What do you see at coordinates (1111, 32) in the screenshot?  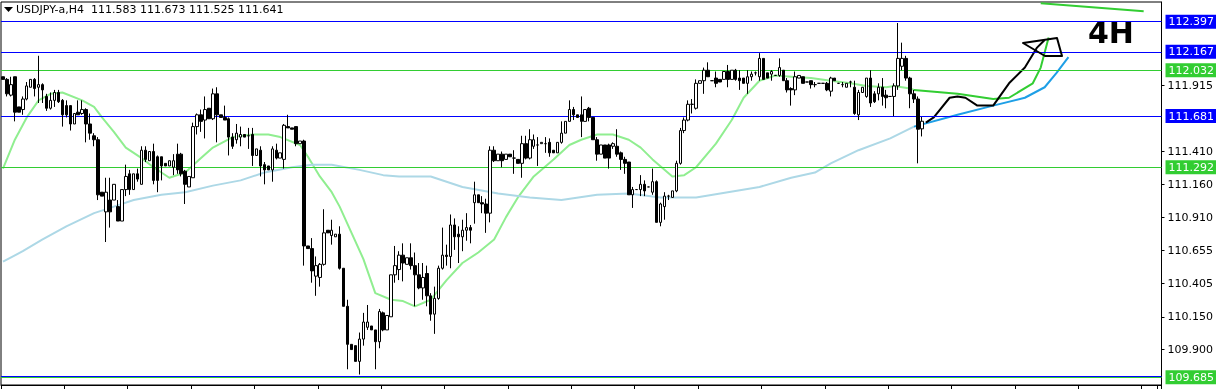 I see `annotation: 4H` at bounding box center [1111, 32].